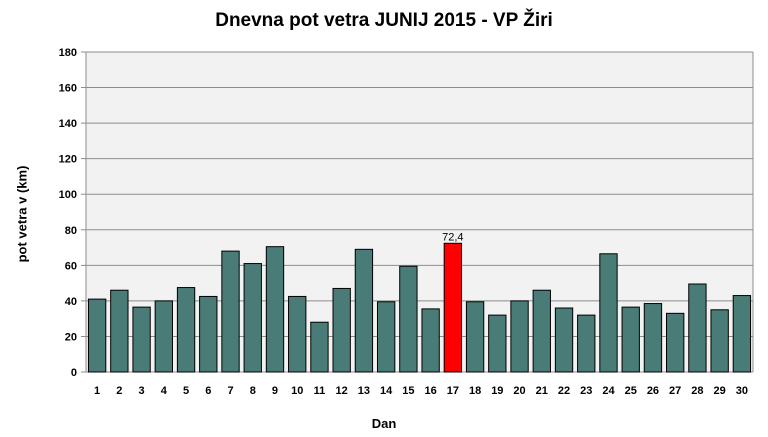  Describe the element at coordinates (71, 266) in the screenshot. I see `y-tick-label-60: 60` at that location.